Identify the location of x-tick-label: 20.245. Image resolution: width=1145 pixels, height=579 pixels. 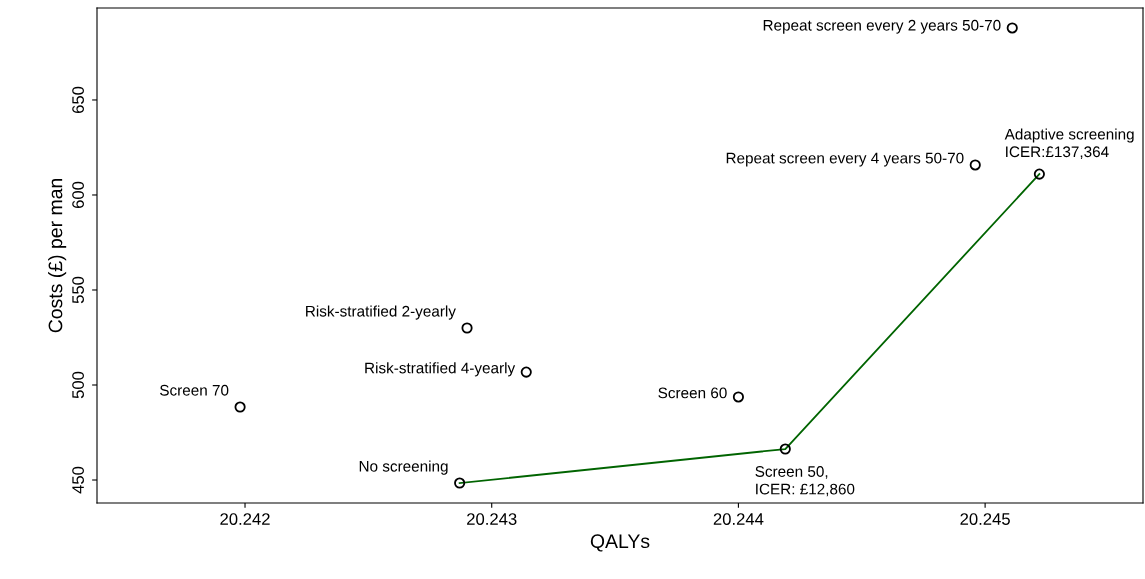
(985, 519).